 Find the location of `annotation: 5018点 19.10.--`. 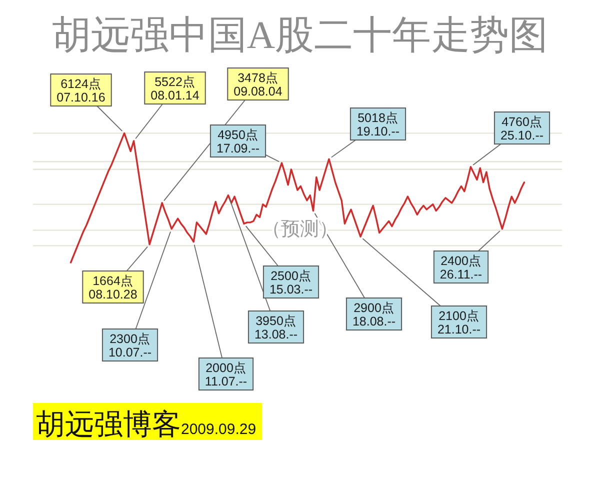

annotation: 5018点 19.10.-- is located at coordinates (378, 124).